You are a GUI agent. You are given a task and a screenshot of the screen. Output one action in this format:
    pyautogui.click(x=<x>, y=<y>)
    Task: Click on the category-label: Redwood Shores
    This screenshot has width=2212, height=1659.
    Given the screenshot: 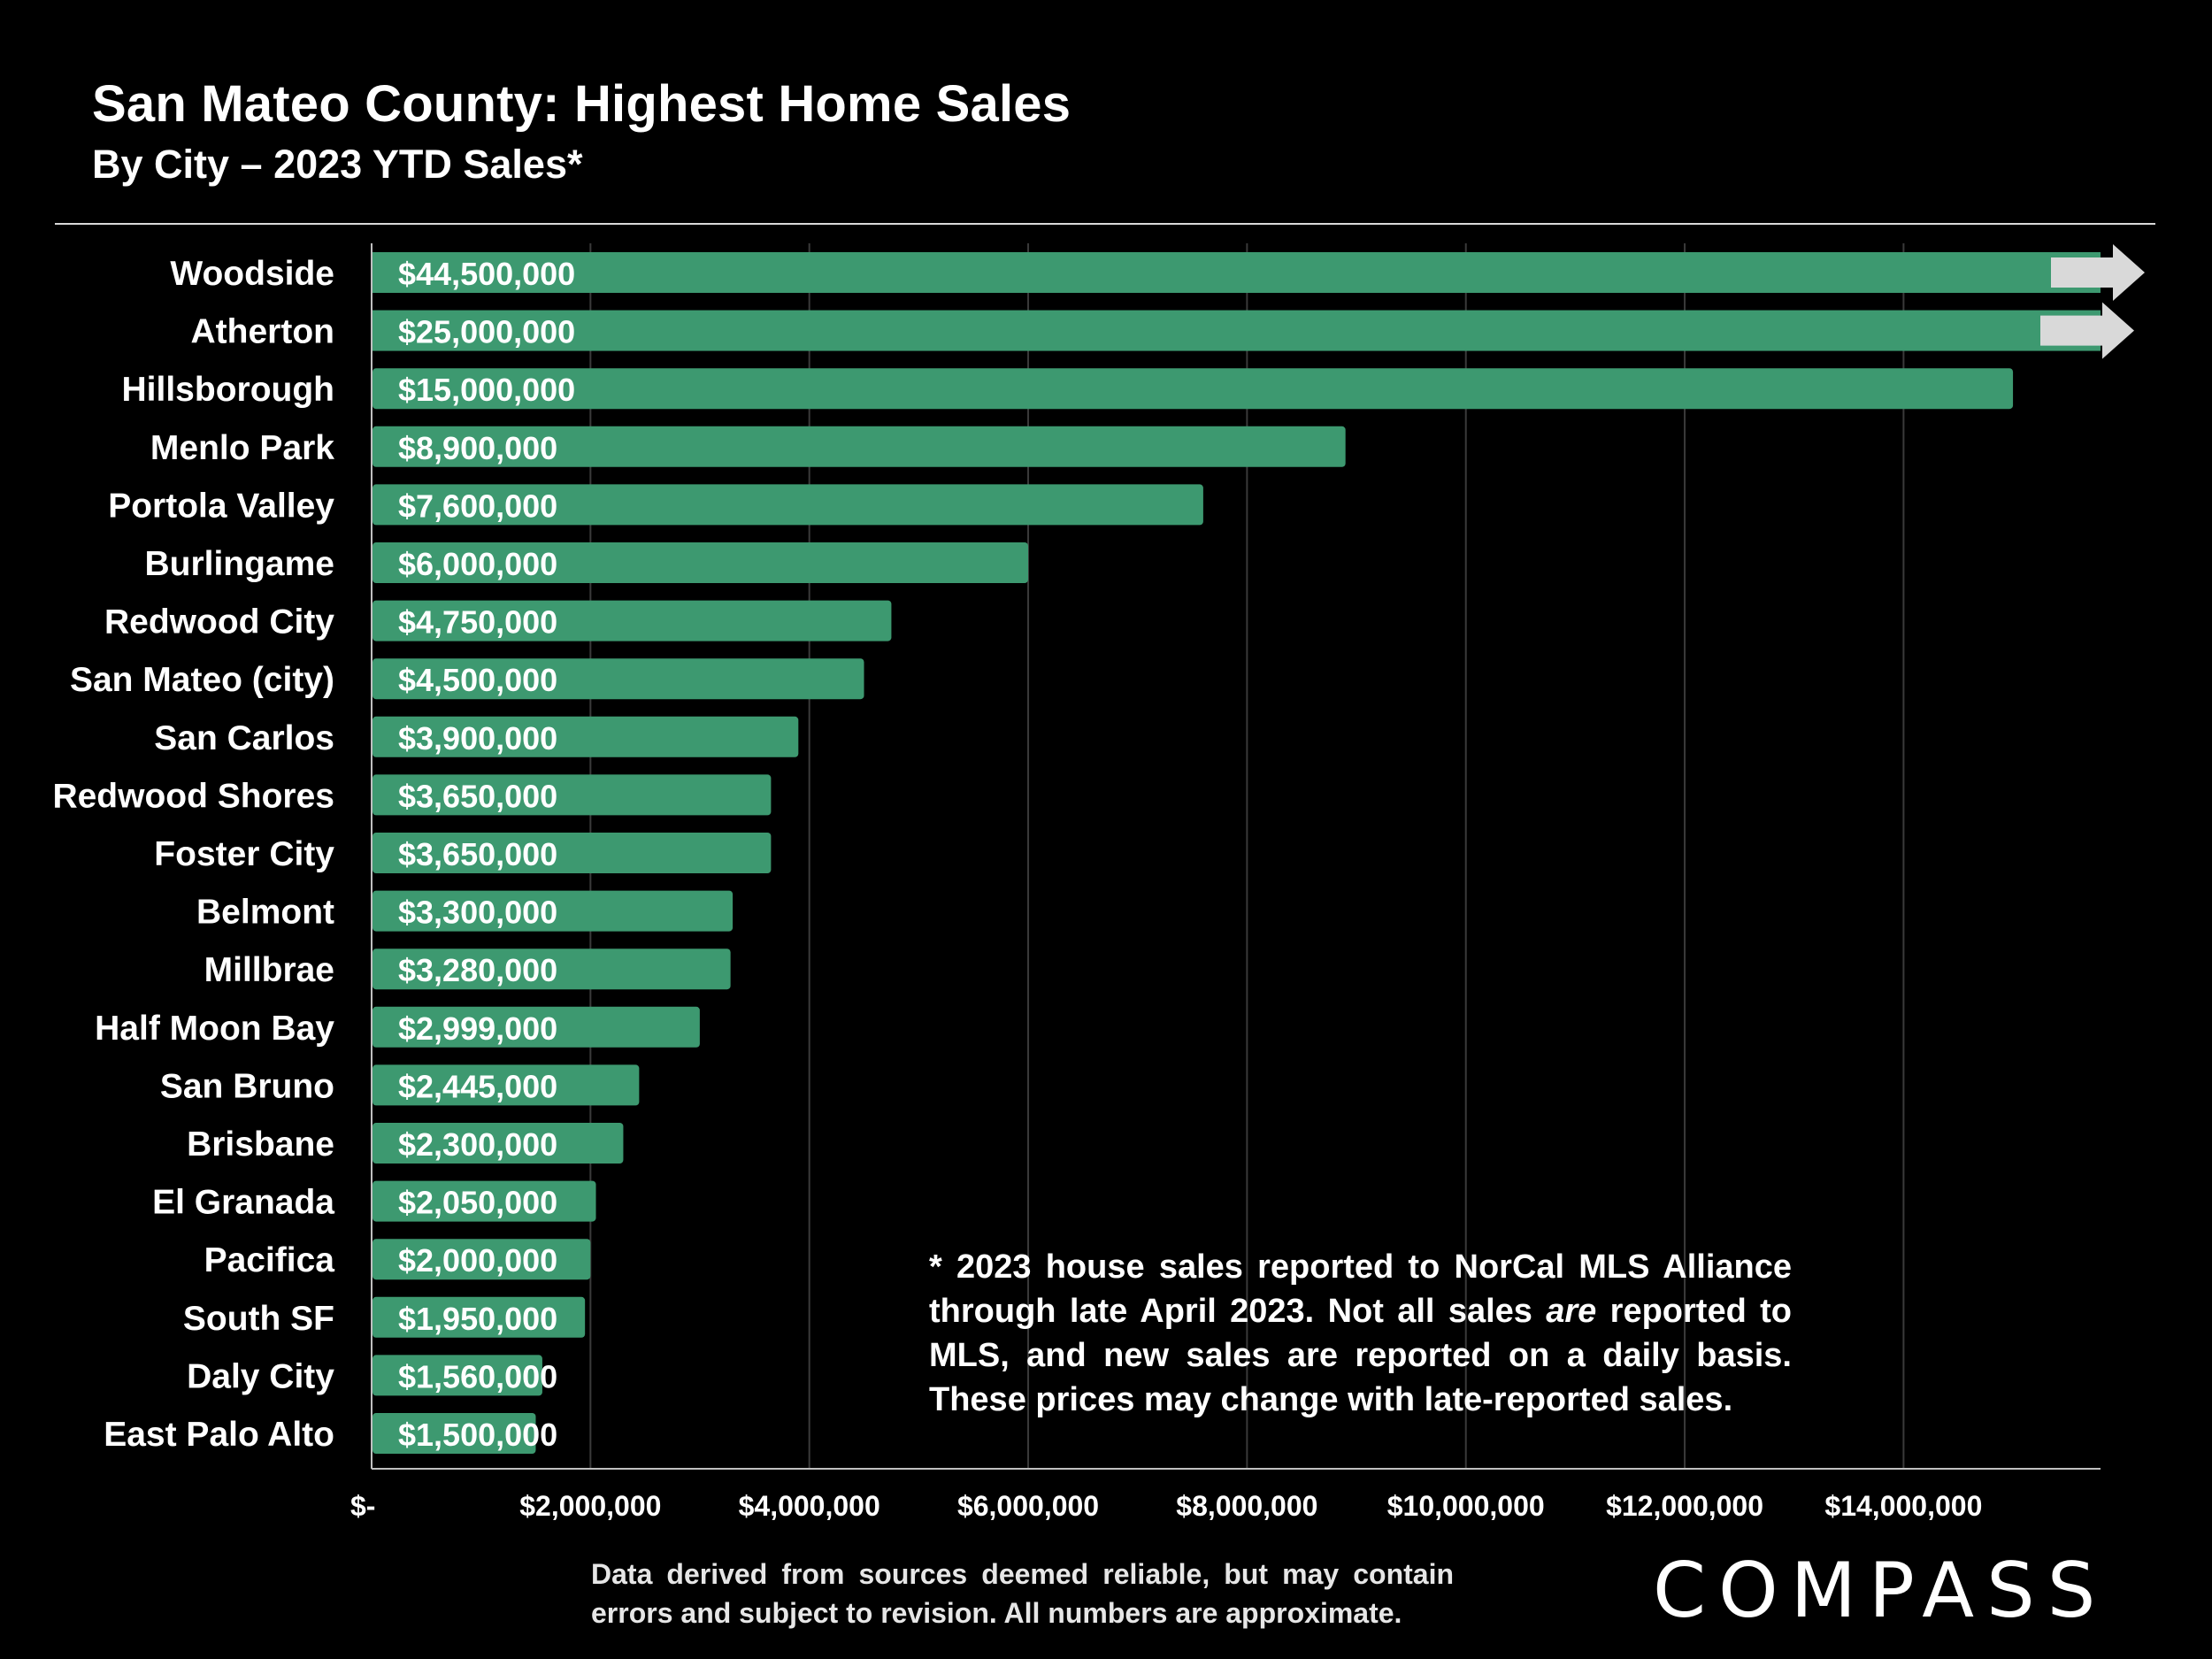 What is the action you would take?
    pyautogui.click(x=193, y=796)
    